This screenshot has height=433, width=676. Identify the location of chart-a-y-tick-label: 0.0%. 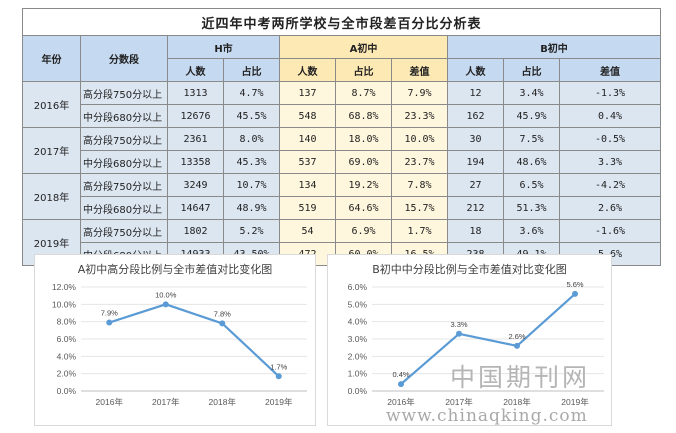
(67, 391).